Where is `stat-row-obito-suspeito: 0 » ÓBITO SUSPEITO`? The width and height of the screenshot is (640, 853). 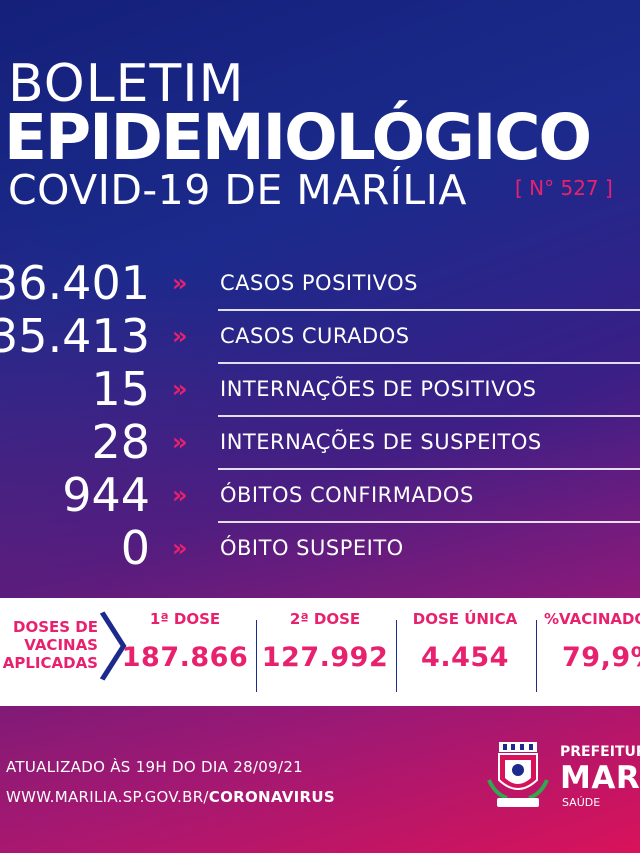
stat-row-obito-suspeito: 0 » ÓBITO SUSPEITO is located at coordinates (320, 548).